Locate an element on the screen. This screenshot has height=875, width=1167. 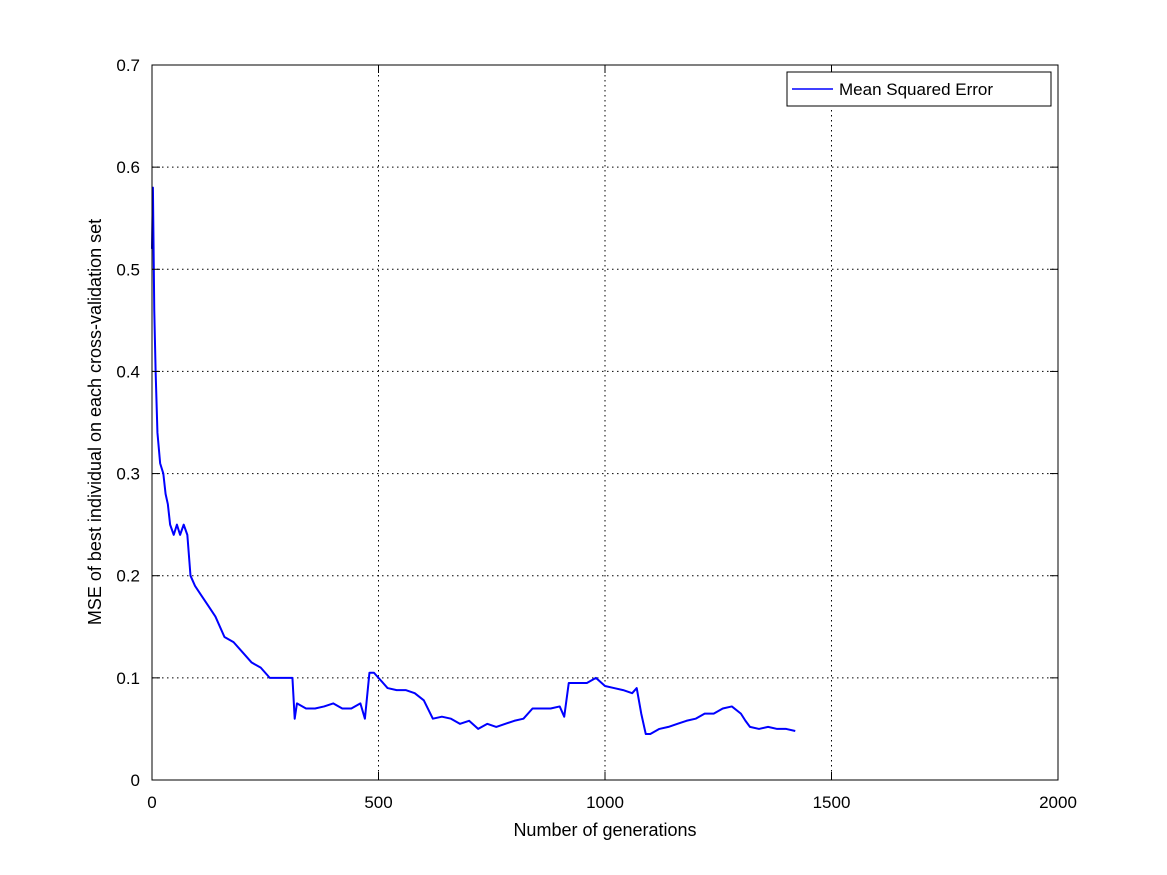
y-tick-label: 0.2 is located at coordinates (128, 576).